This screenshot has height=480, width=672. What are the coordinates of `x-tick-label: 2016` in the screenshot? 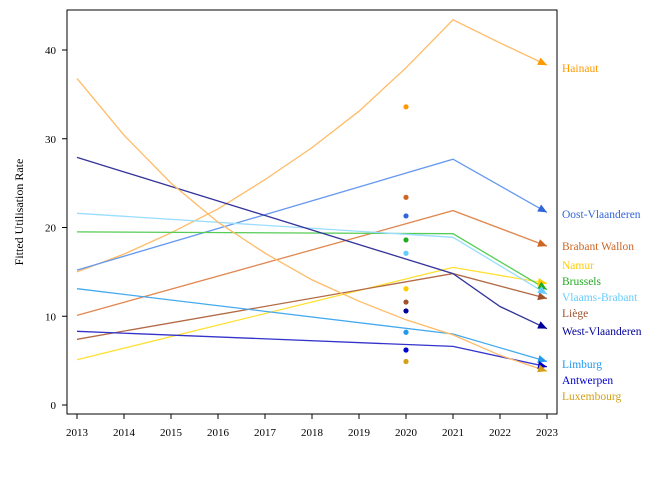 It's located at (218, 433).